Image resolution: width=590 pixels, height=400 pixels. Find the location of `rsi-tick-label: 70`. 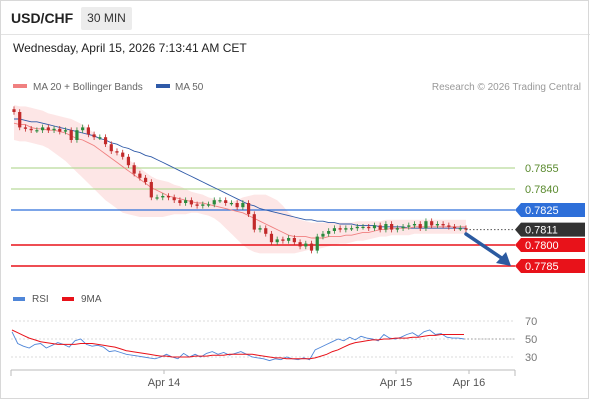

rsi-tick-label: 70 is located at coordinates (531, 322).